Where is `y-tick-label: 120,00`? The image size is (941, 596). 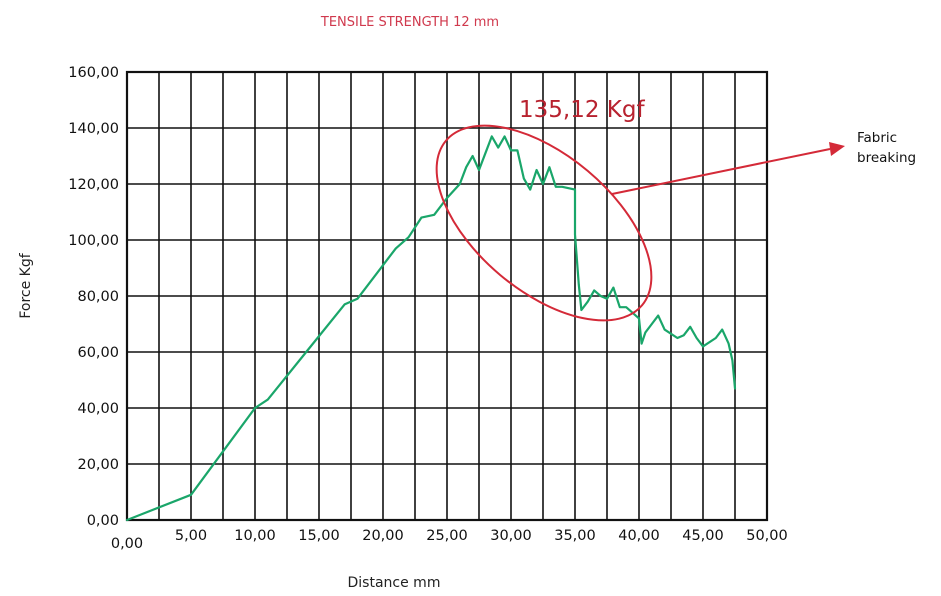 y-tick-label: 120,00 is located at coordinates (93, 185).